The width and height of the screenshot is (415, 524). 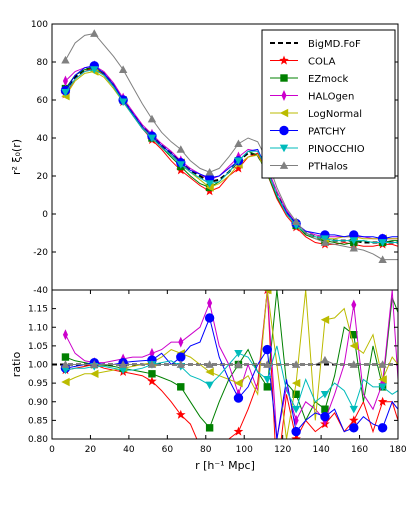 I want to click on legend-marker-patchy, so click(x=284, y=130).